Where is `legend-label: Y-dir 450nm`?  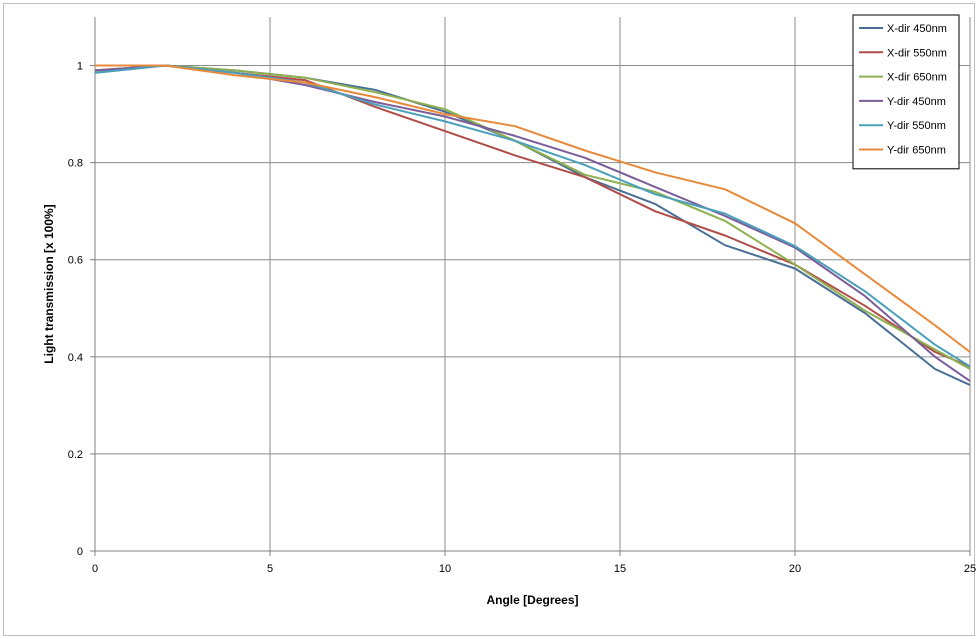
legend-label: Y-dir 450nm is located at coordinates (916, 102).